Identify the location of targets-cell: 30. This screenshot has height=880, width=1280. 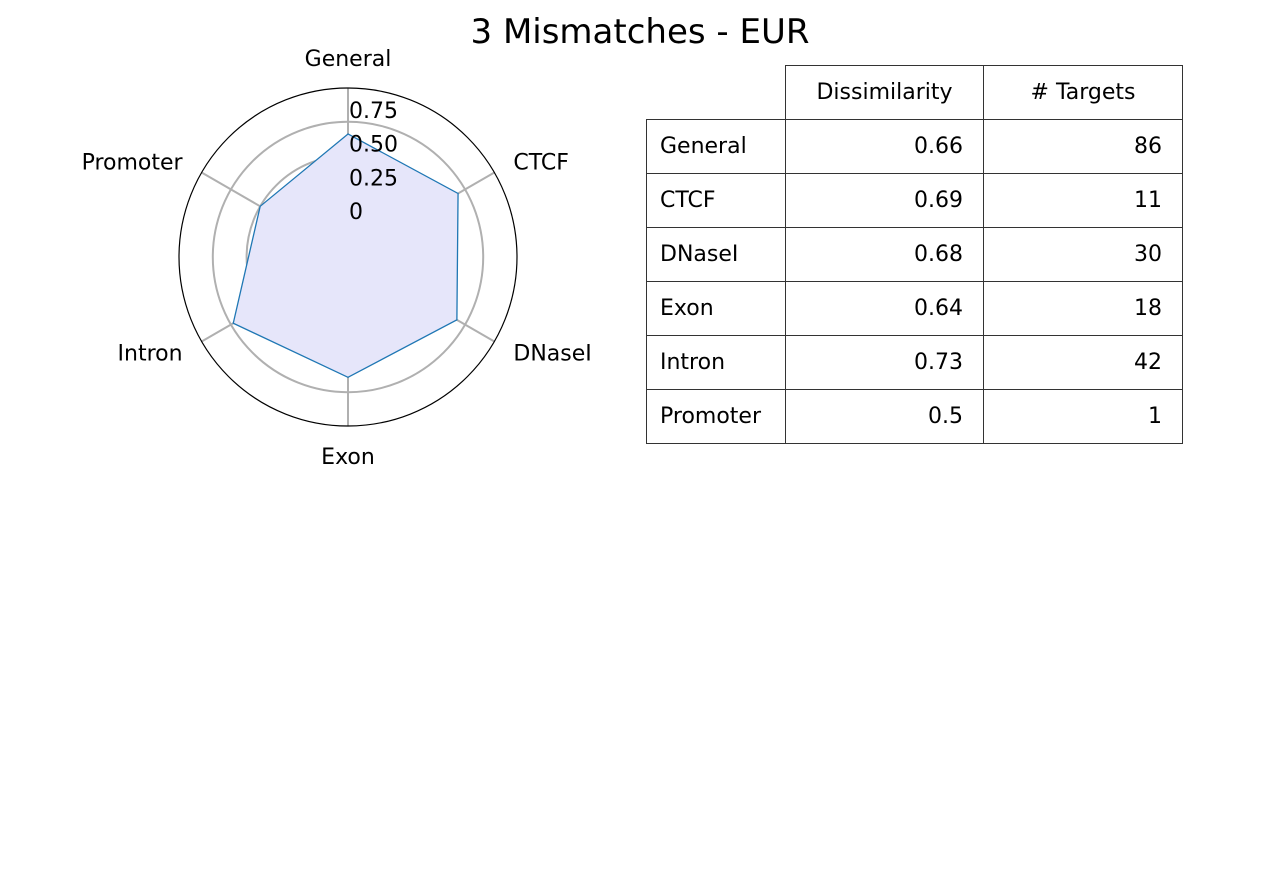
(1083, 254).